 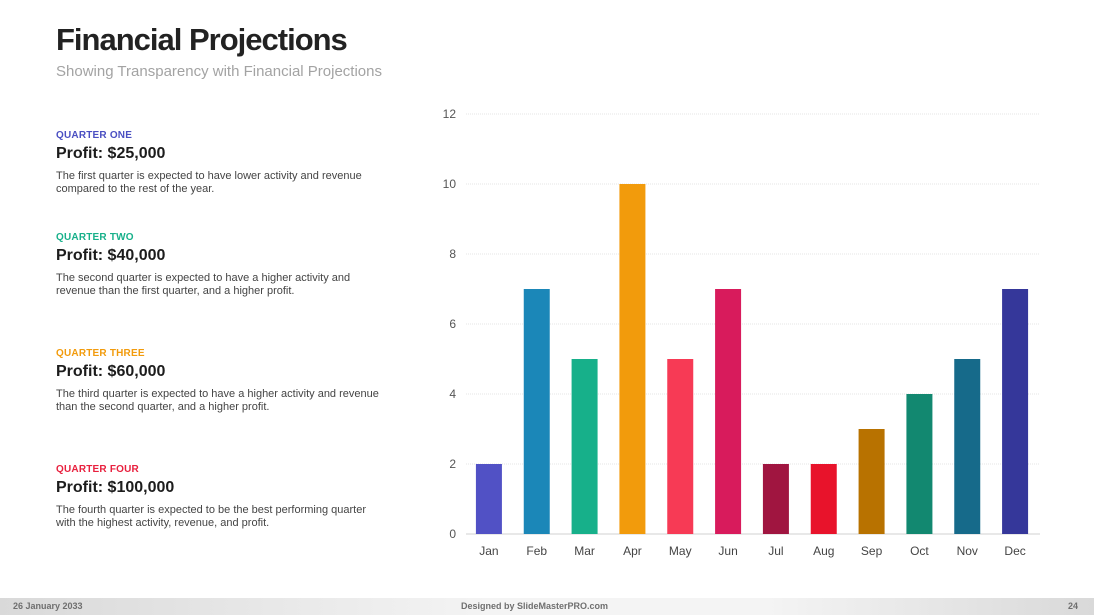 I want to click on x-tick-label: Apr, so click(x=632, y=551).